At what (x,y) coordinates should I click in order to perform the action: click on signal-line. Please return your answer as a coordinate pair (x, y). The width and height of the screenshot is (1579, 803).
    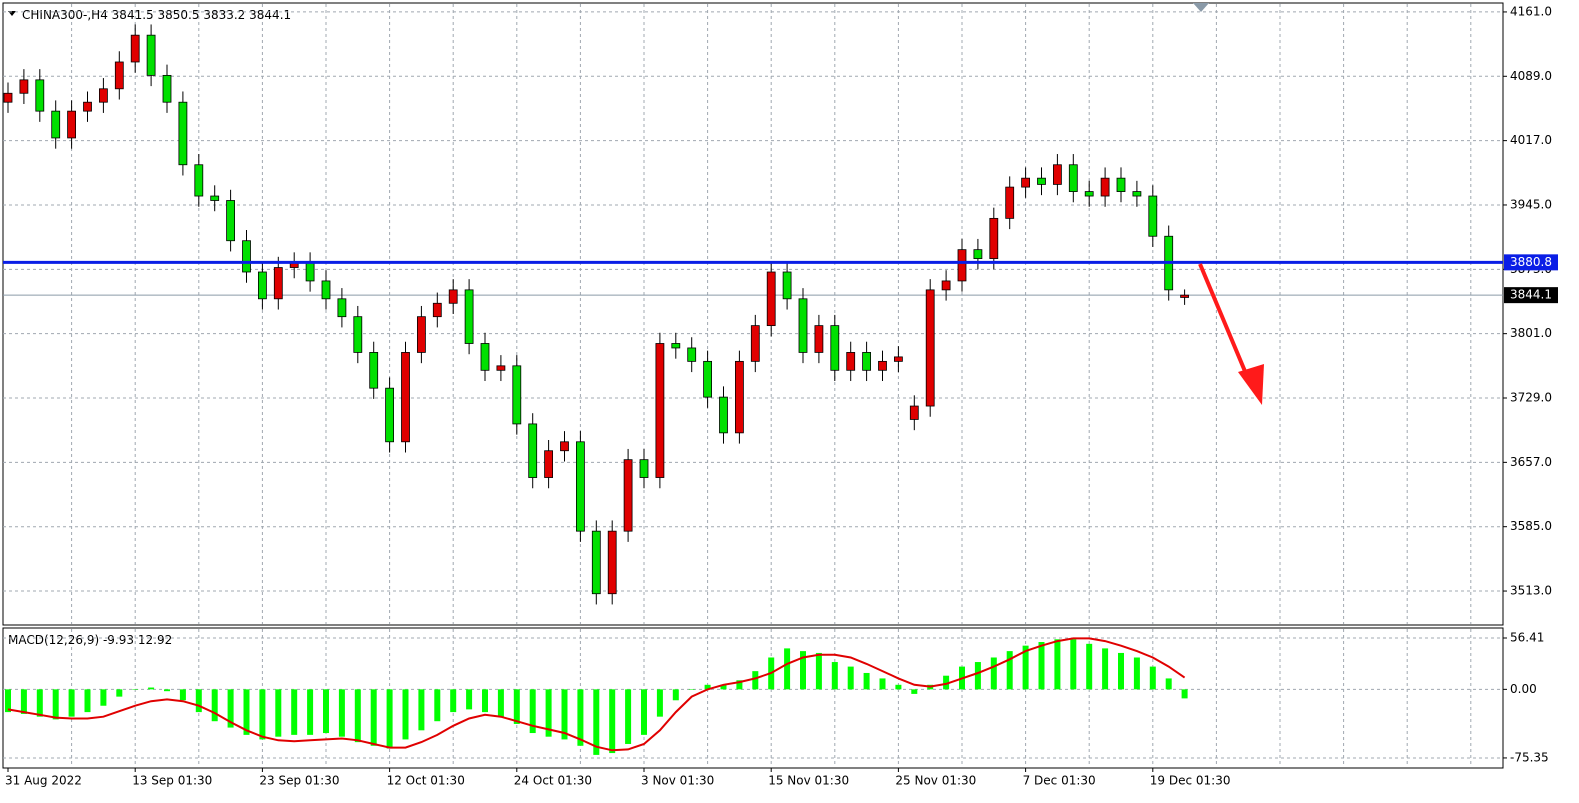
    Looking at the image, I should click on (596, 694).